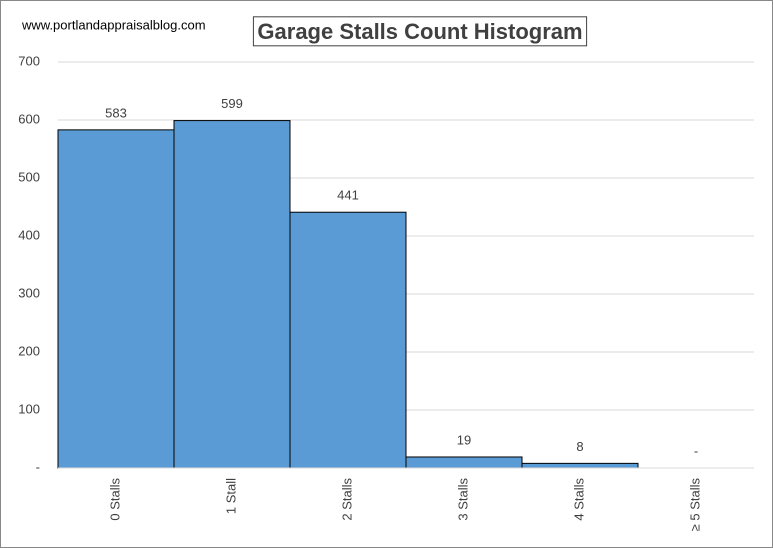  Describe the element at coordinates (230, 496) in the screenshot. I see `x-tick-label: 1 Stall` at that location.